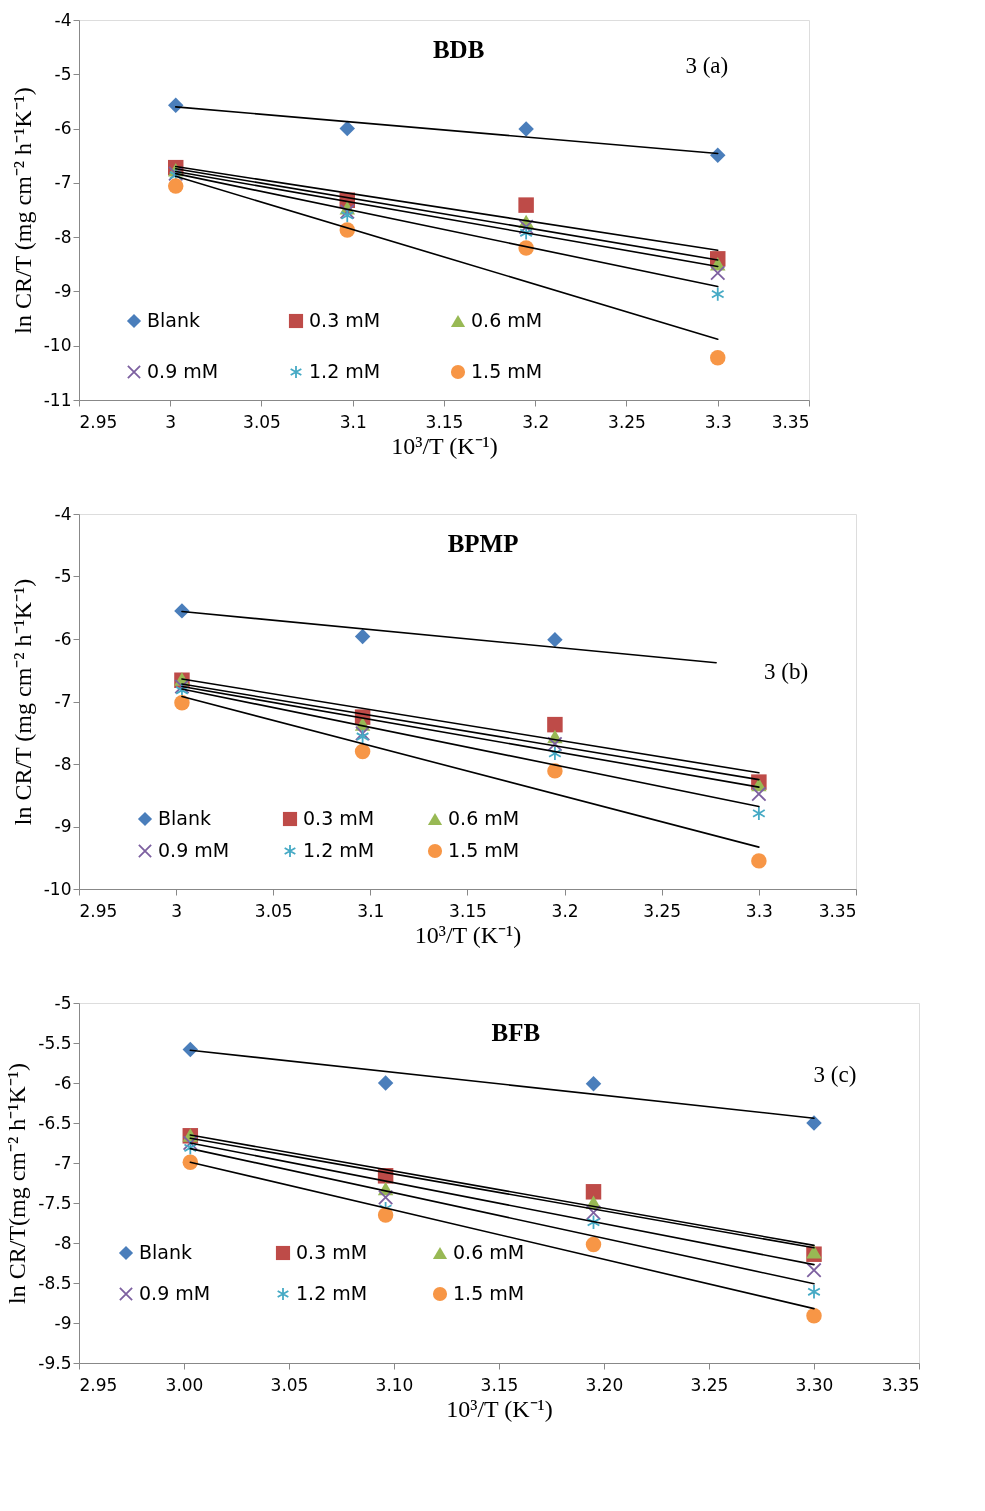 This screenshot has width=985, height=1511. I want to click on y-tick-label: -7.5, so click(55, 1202).